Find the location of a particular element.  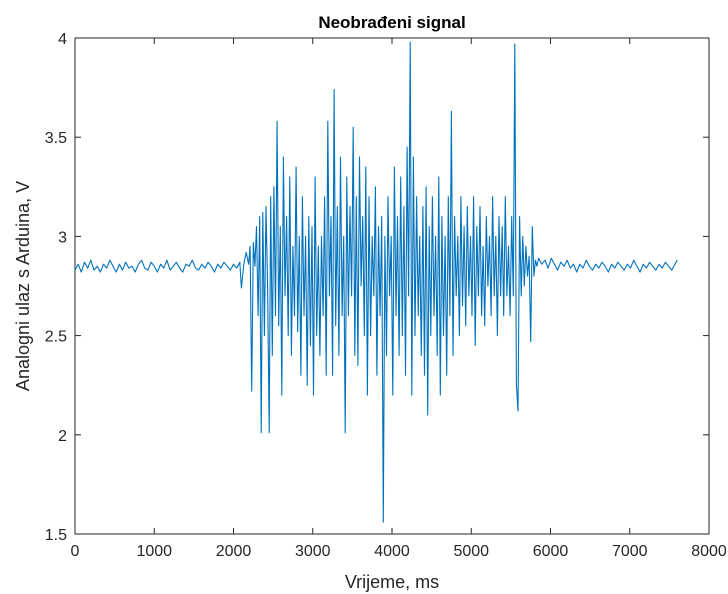

y-tick-label: 1.5 is located at coordinates (56, 535).